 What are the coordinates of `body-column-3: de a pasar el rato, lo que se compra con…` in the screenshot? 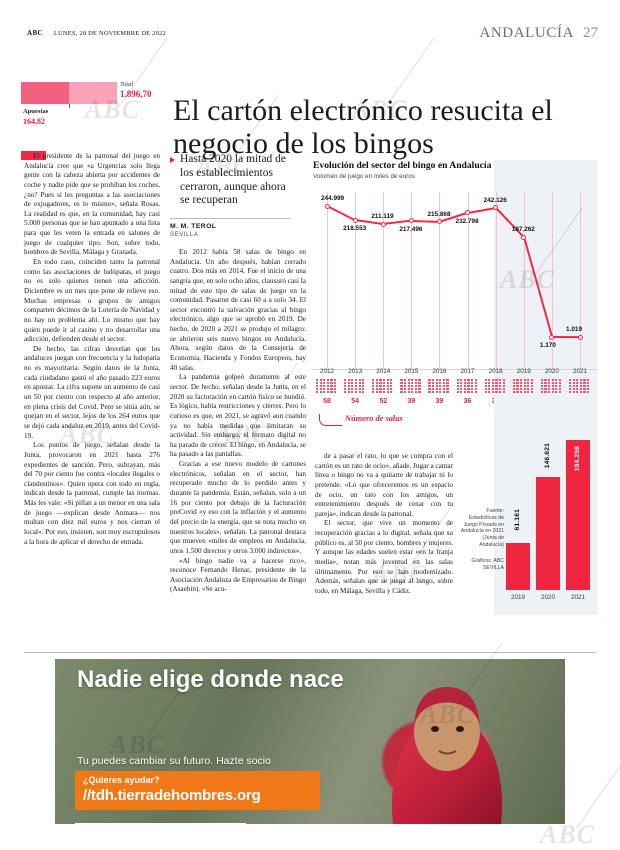 It's located at (384, 524).